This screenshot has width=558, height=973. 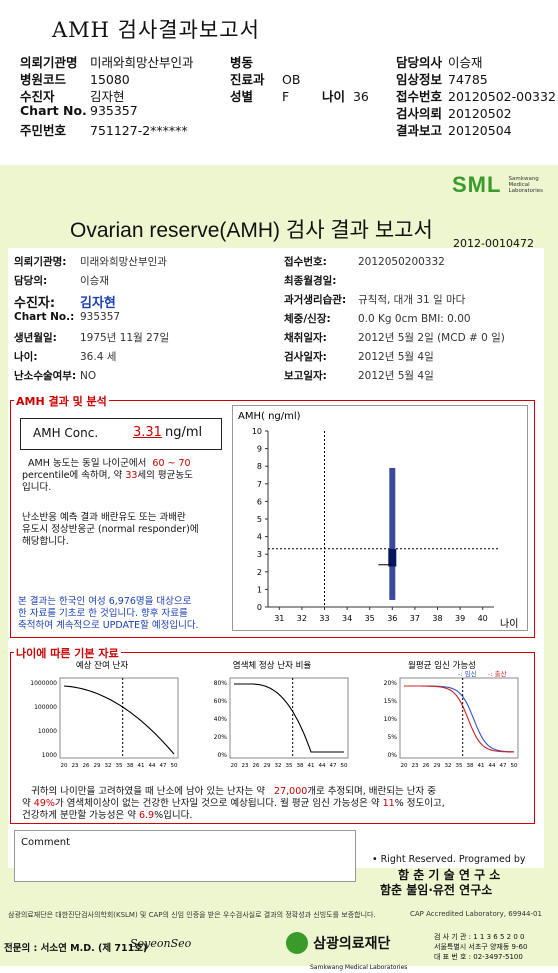 I want to click on cap-text: CAP Accredited Laboratory, 69944-01, so click(x=476, y=914).